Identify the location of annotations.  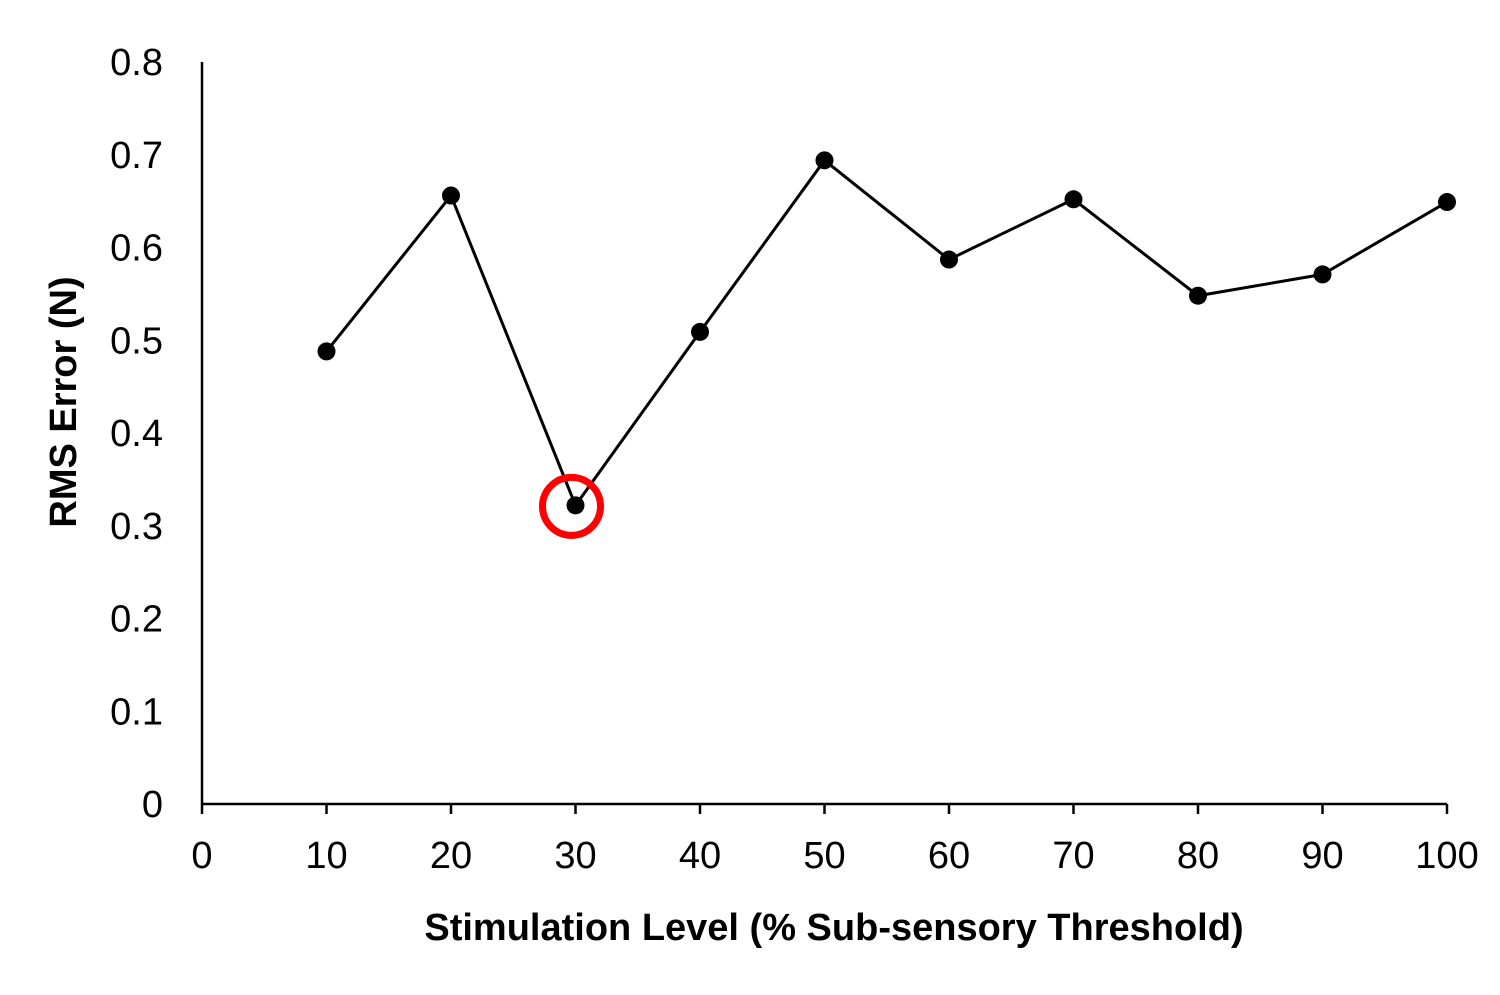
(571, 506).